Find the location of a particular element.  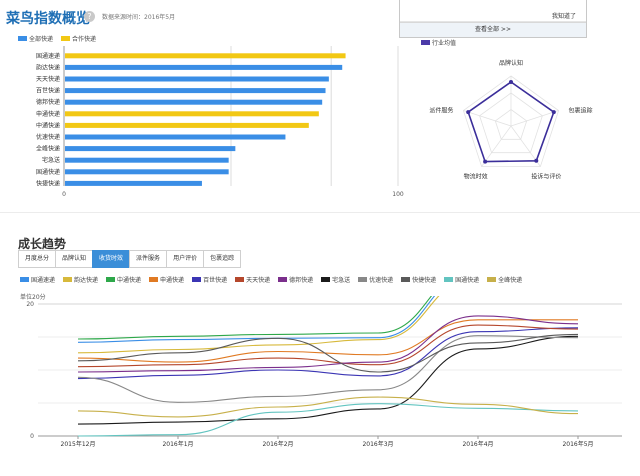

radar-series-polygon is located at coordinates (511, 122).